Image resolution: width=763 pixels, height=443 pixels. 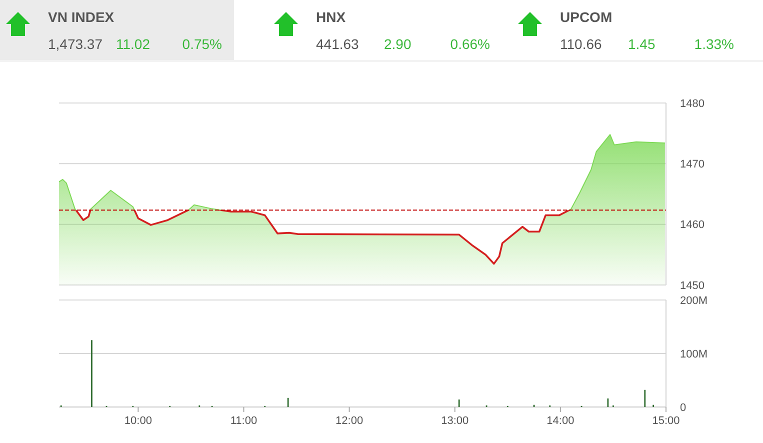 I want to click on y-tick-label: 1450, so click(x=692, y=286).